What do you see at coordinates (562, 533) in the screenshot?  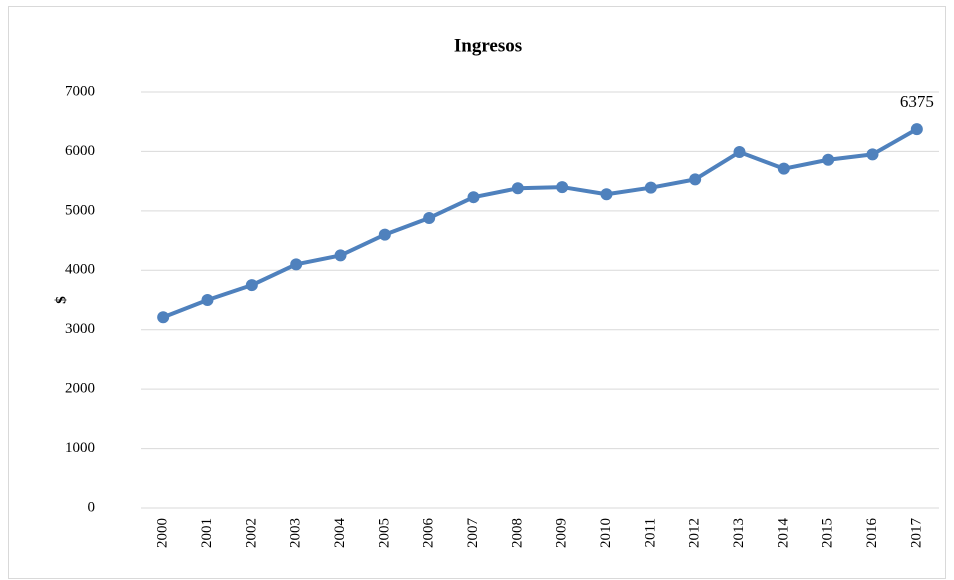 I see `x-tick-label: 2009` at bounding box center [562, 533].